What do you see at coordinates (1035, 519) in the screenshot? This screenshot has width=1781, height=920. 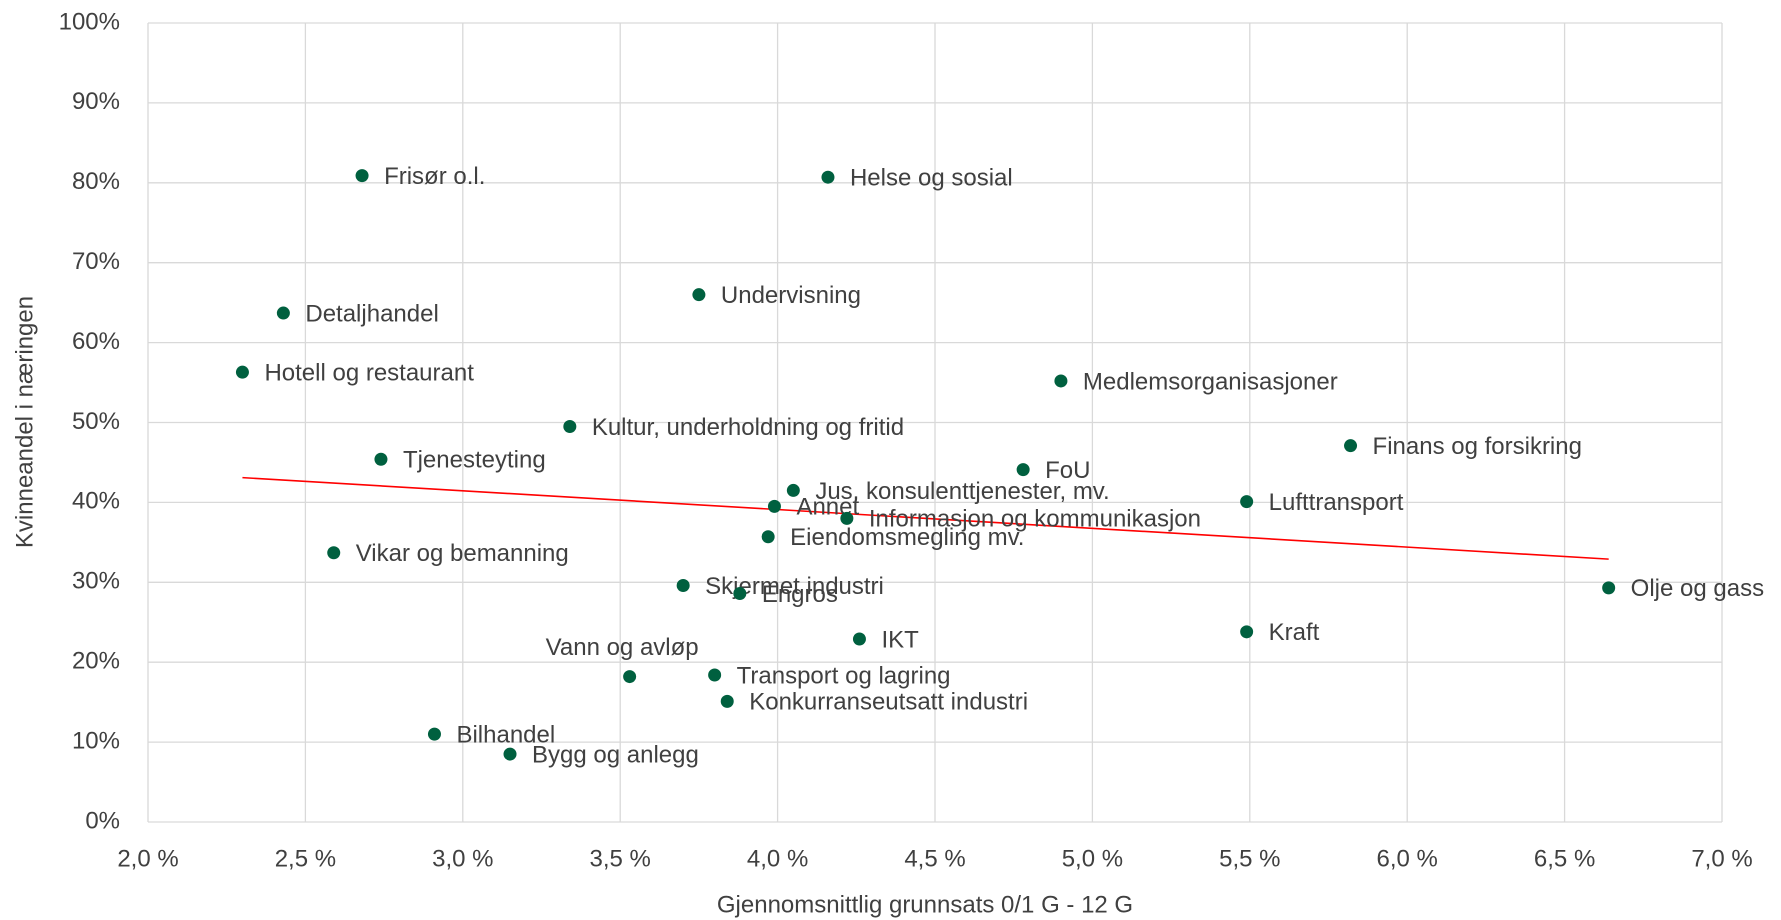 I see `point-label: Informasjon og kommunikasjon` at bounding box center [1035, 519].